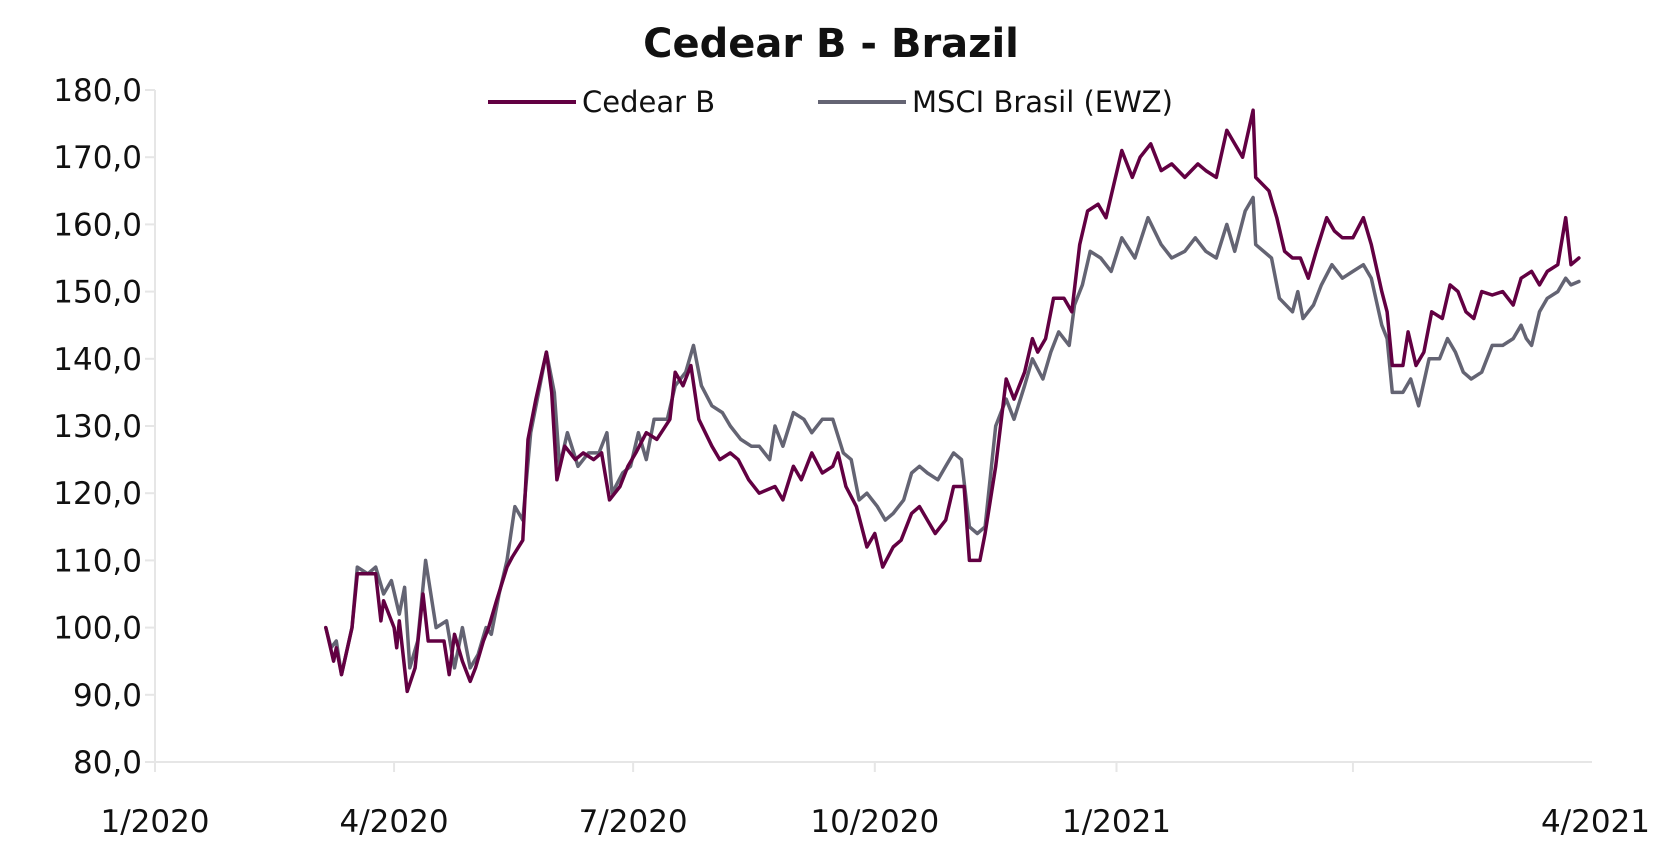 The height and width of the screenshot is (849, 1663). I want to click on x-axis-ticks: 1/2020 4/2020 7/2020 10/2020 1/2021 4/2021, so click(875, 801).